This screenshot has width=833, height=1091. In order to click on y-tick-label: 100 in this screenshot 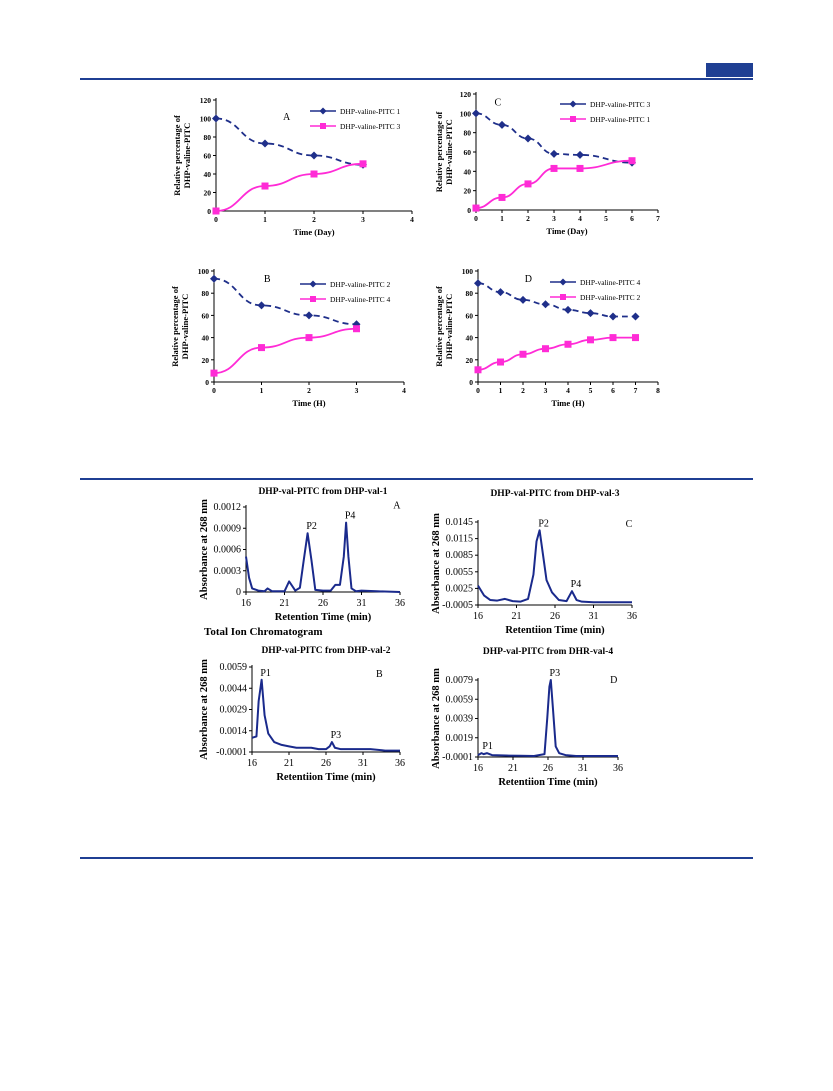, I will do `click(468, 271)`.